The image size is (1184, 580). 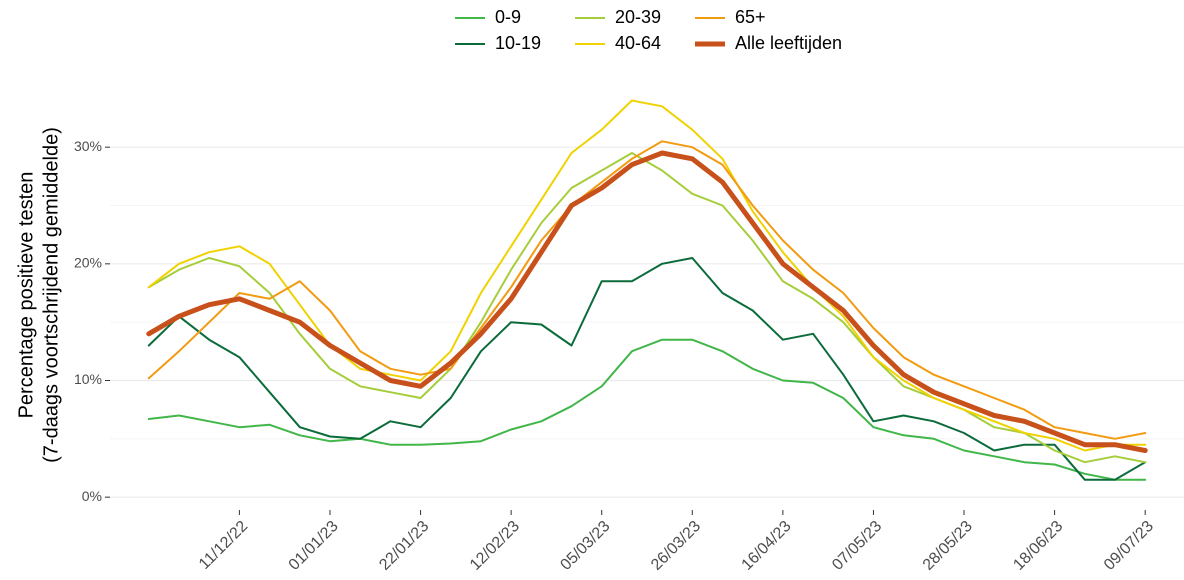 I want to click on x-tick-label: 07/05/23, so click(x=857, y=546).